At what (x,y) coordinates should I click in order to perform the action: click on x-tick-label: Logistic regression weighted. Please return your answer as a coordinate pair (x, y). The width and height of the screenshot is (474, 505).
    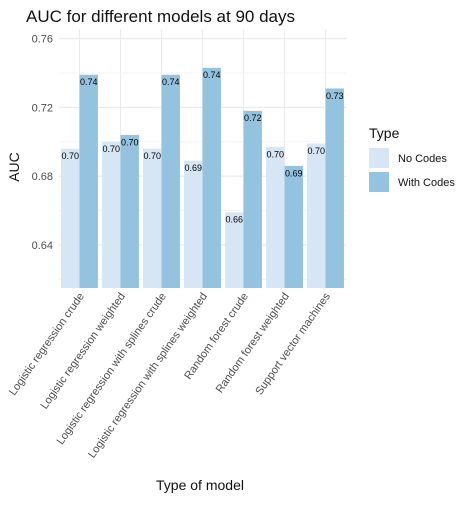
    Looking at the image, I should click on (83, 351).